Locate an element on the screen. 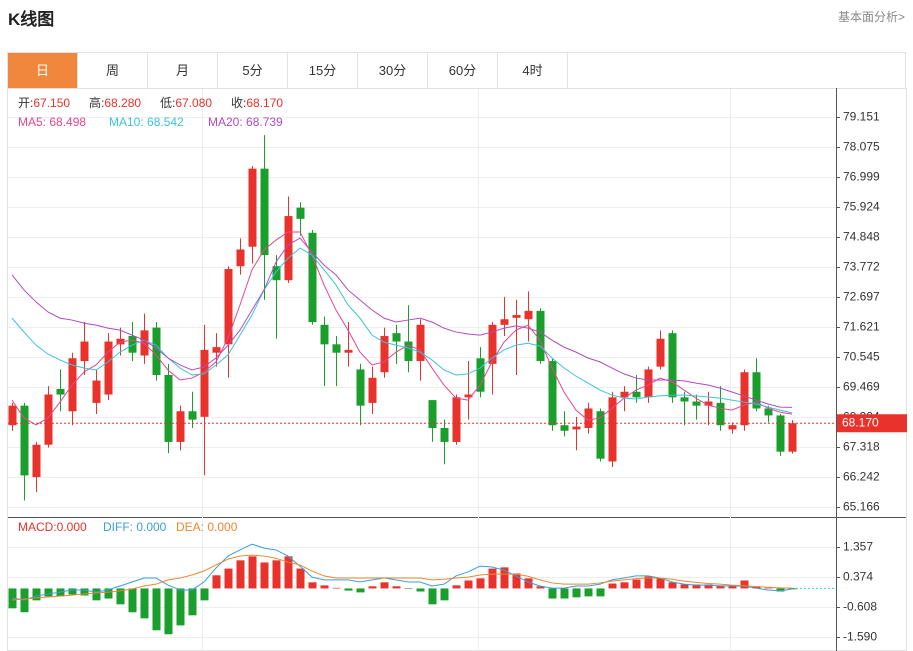 This screenshot has height=651, width=913. y-tick-label: -1.590 is located at coordinates (860, 637).